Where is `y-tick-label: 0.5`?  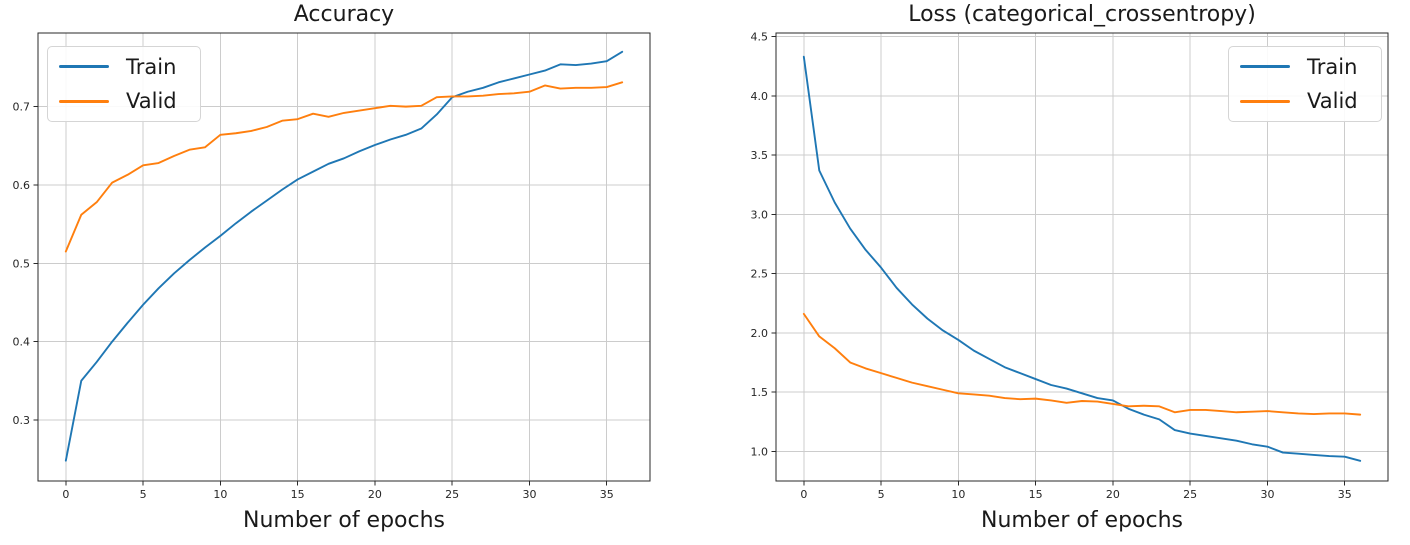
y-tick-label: 0.5 is located at coordinates (22, 263).